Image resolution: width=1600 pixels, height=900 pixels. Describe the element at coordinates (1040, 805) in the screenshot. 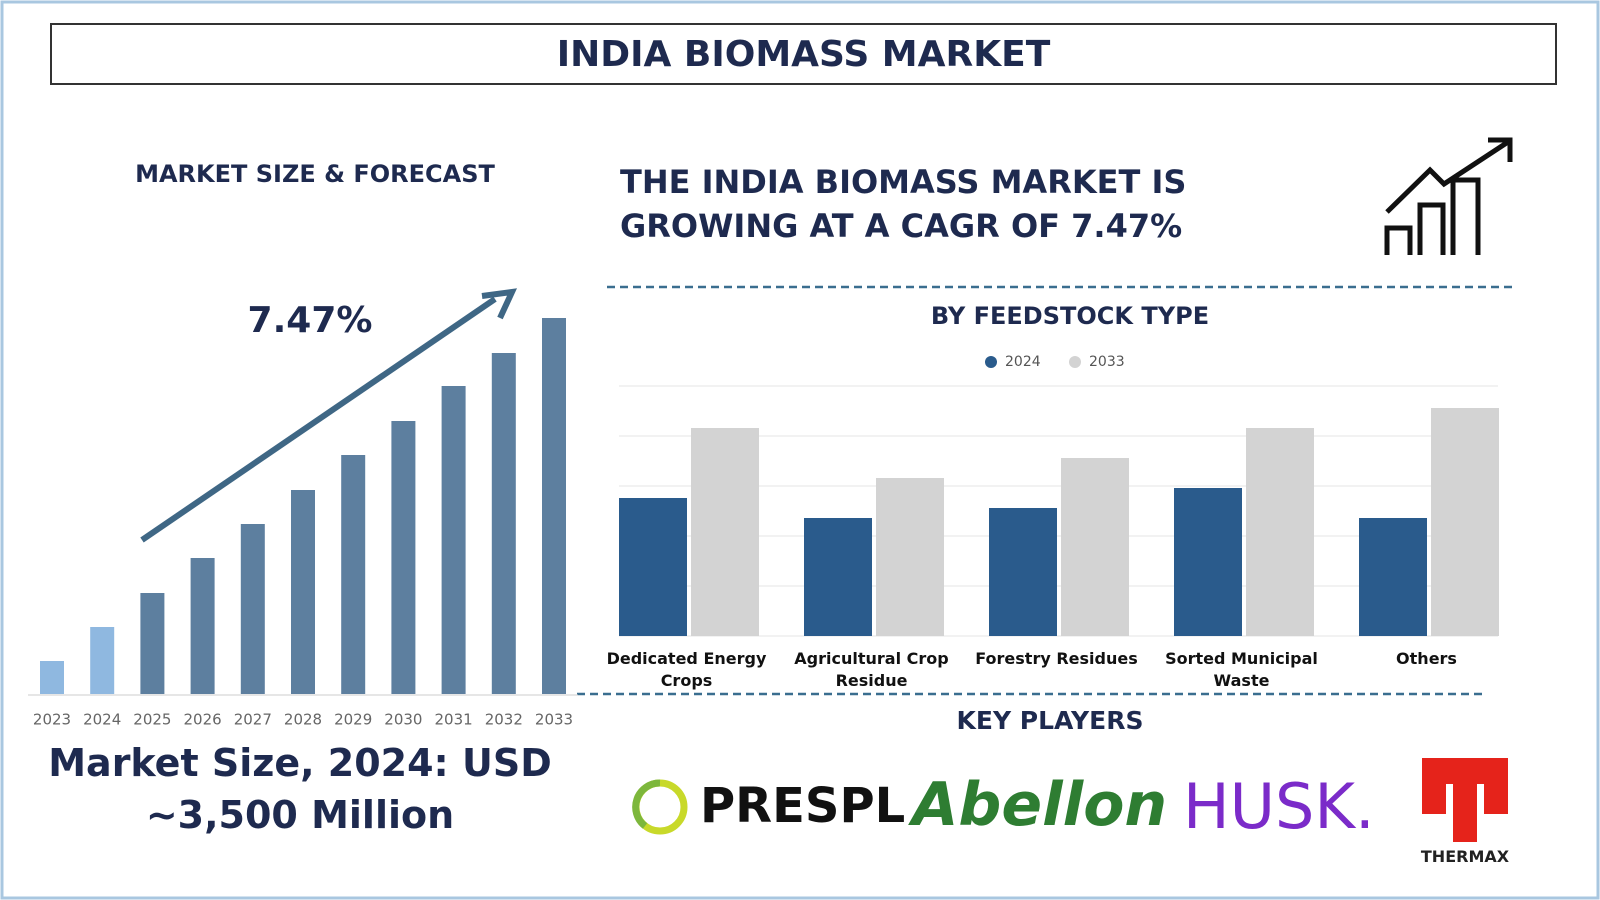

I see `logo-abellon: Abellon` at that location.